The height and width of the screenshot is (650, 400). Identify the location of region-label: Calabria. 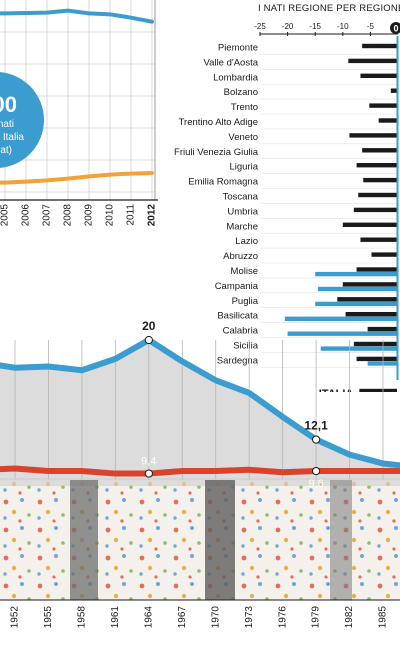
(241, 331).